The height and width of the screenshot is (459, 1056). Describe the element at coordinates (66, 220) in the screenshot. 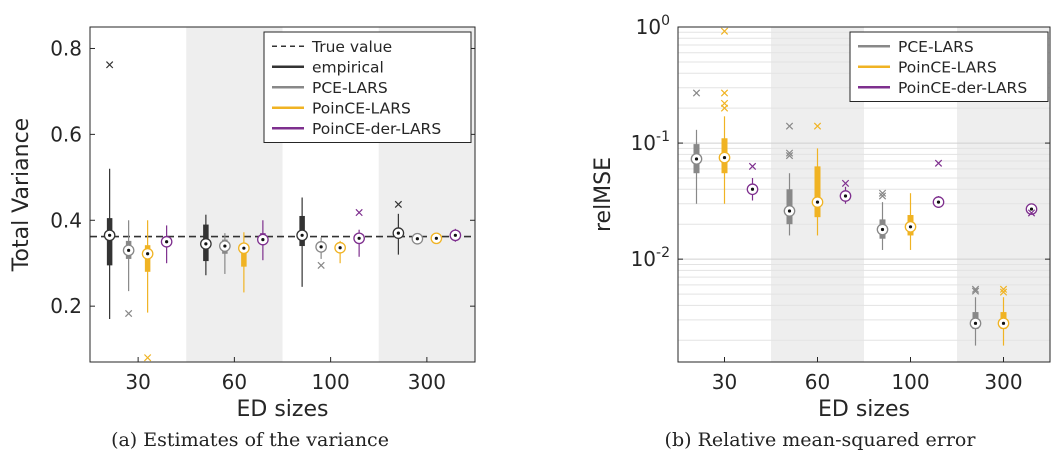

I see `y-tick-label: 0.4` at that location.